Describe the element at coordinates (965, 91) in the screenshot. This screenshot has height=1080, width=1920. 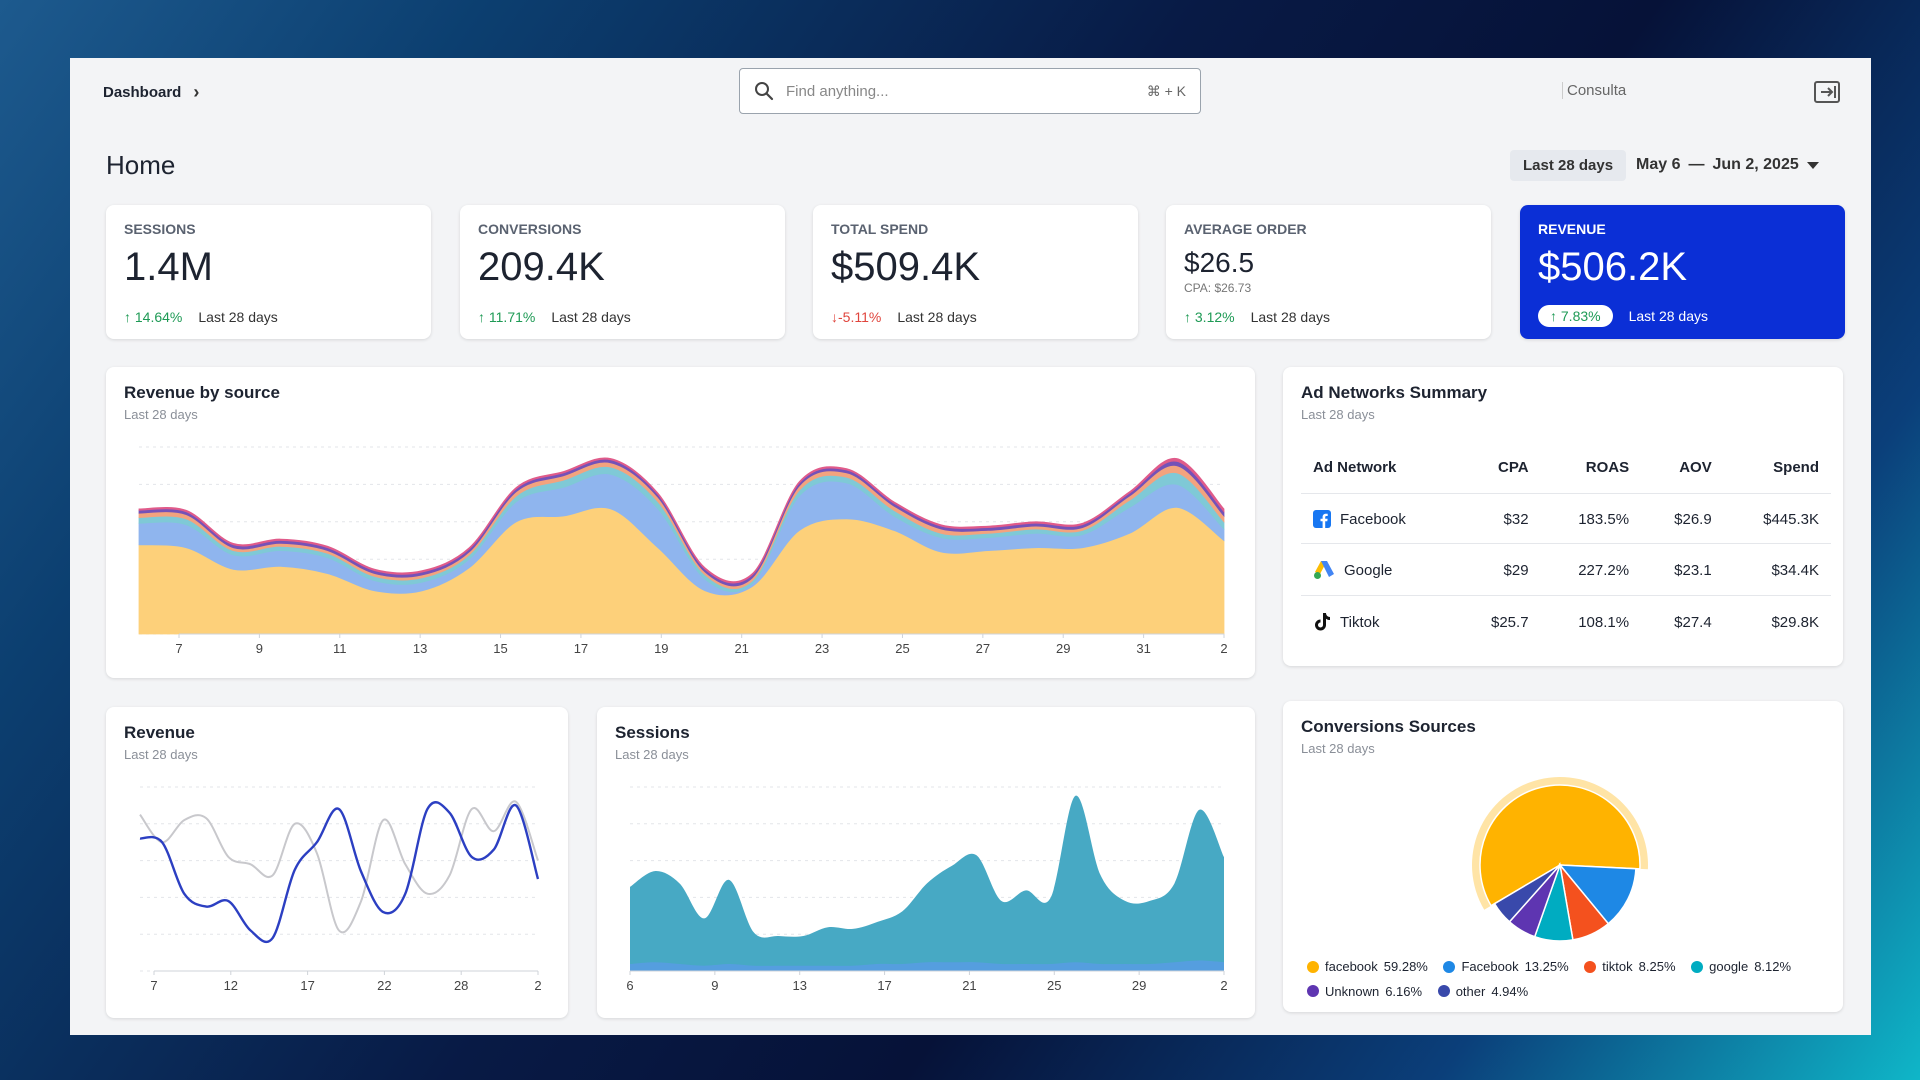
I see `search-input` at that location.